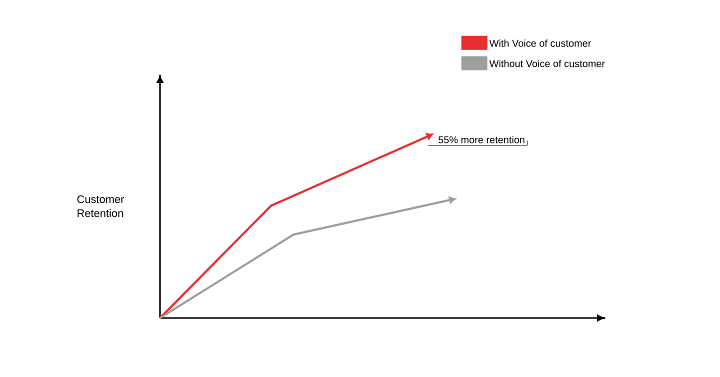  Describe the element at coordinates (481, 140) in the screenshot. I see `annotation: 55% more retention` at that location.